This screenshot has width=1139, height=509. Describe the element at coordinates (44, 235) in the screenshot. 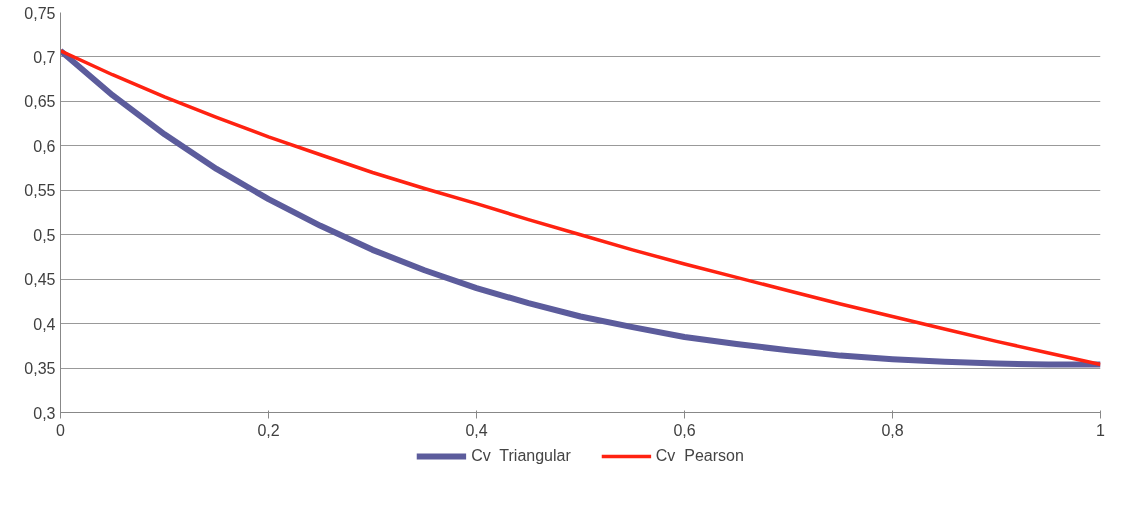

I see `y-tick-label: 0,5` at that location.